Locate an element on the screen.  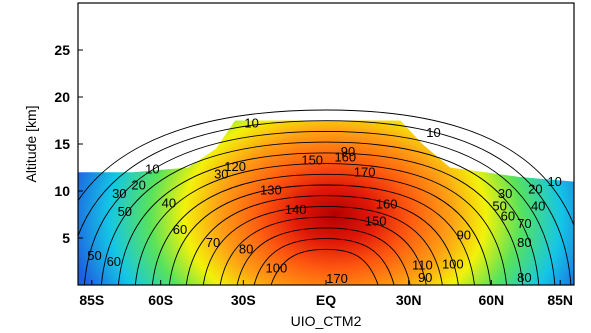
y-axis: 5 10 15 20 25 is located at coordinates (68, 144).